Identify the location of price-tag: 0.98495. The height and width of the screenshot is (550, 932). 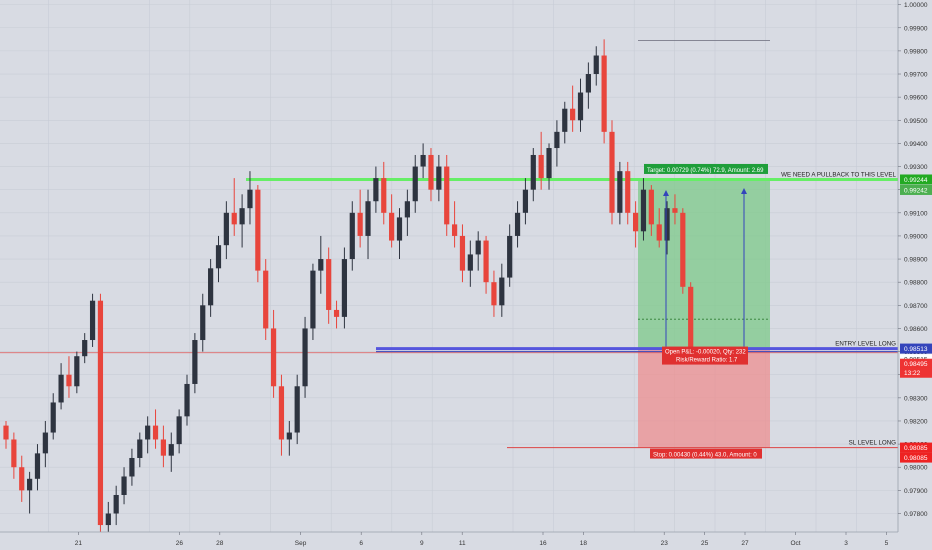
(916, 364).